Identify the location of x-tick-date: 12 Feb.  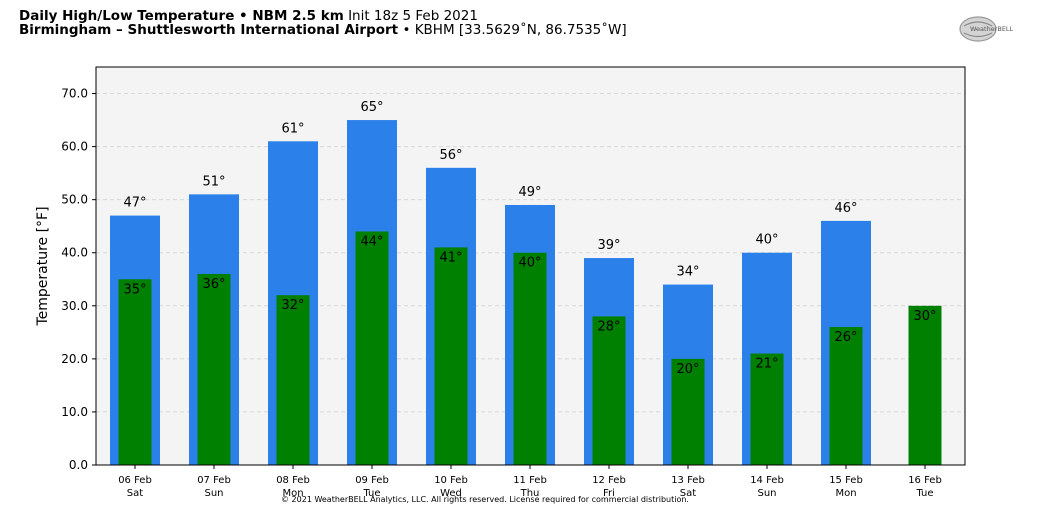
(609, 480).